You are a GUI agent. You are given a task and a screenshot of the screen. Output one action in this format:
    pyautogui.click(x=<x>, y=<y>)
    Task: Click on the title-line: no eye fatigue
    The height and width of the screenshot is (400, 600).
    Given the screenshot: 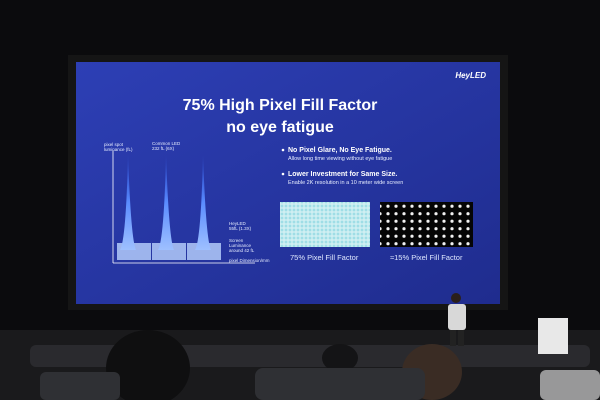 What is the action you would take?
    pyautogui.click(x=280, y=127)
    